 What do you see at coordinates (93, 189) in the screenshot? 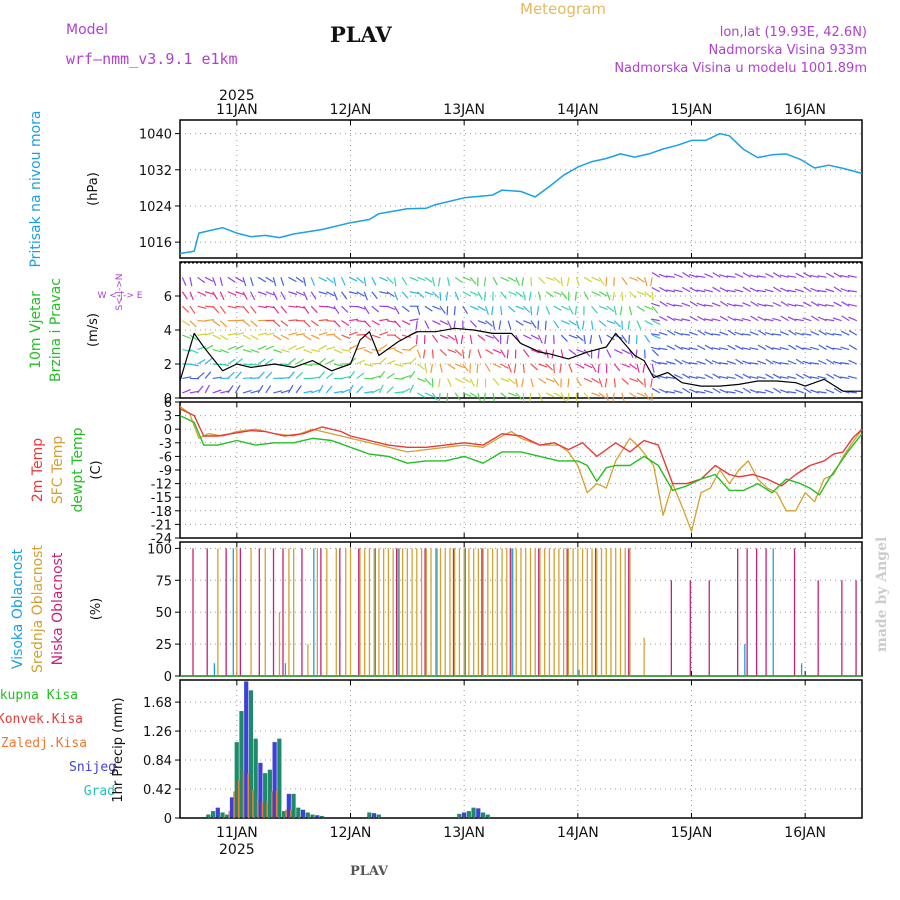
I see `pressure-unit: (hPa)` at bounding box center [93, 189].